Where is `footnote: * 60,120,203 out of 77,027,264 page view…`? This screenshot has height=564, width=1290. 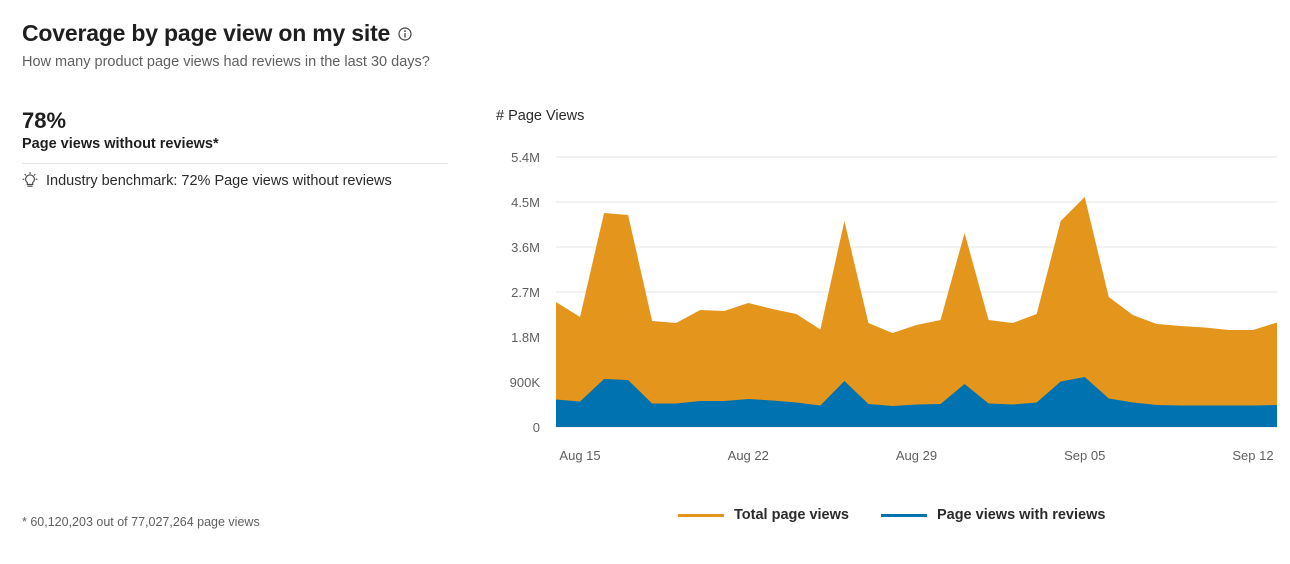 footnote: * 60,120,203 out of 77,027,264 page view… is located at coordinates (141, 522).